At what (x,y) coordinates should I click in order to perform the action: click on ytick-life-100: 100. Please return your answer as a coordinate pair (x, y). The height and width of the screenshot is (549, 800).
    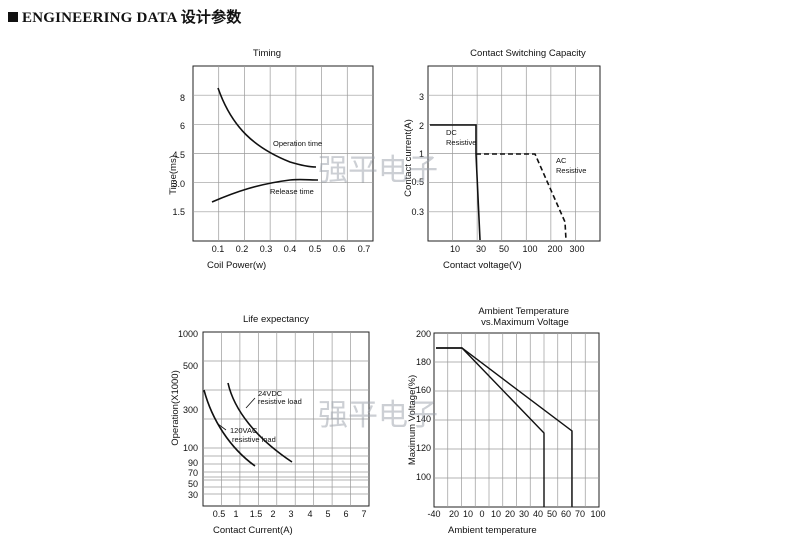
    Looking at the image, I should click on (190, 448).